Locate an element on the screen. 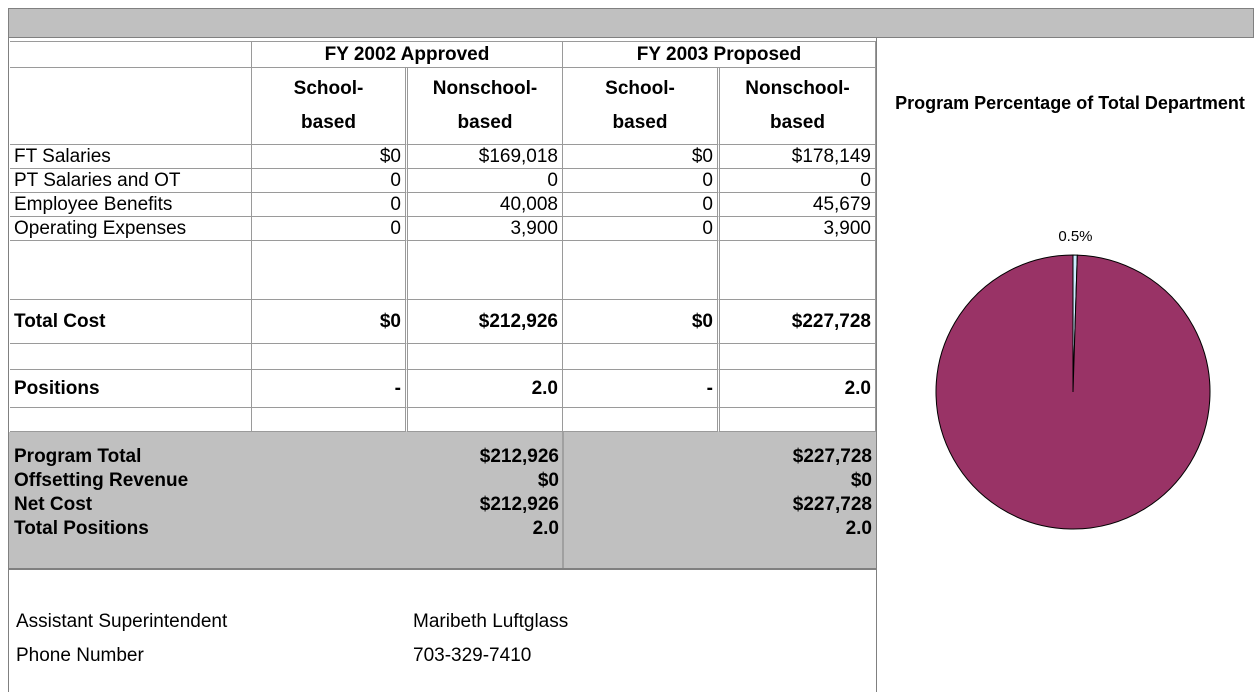 The image size is (1254, 696). value-cell: 40,008 is located at coordinates (485, 205).